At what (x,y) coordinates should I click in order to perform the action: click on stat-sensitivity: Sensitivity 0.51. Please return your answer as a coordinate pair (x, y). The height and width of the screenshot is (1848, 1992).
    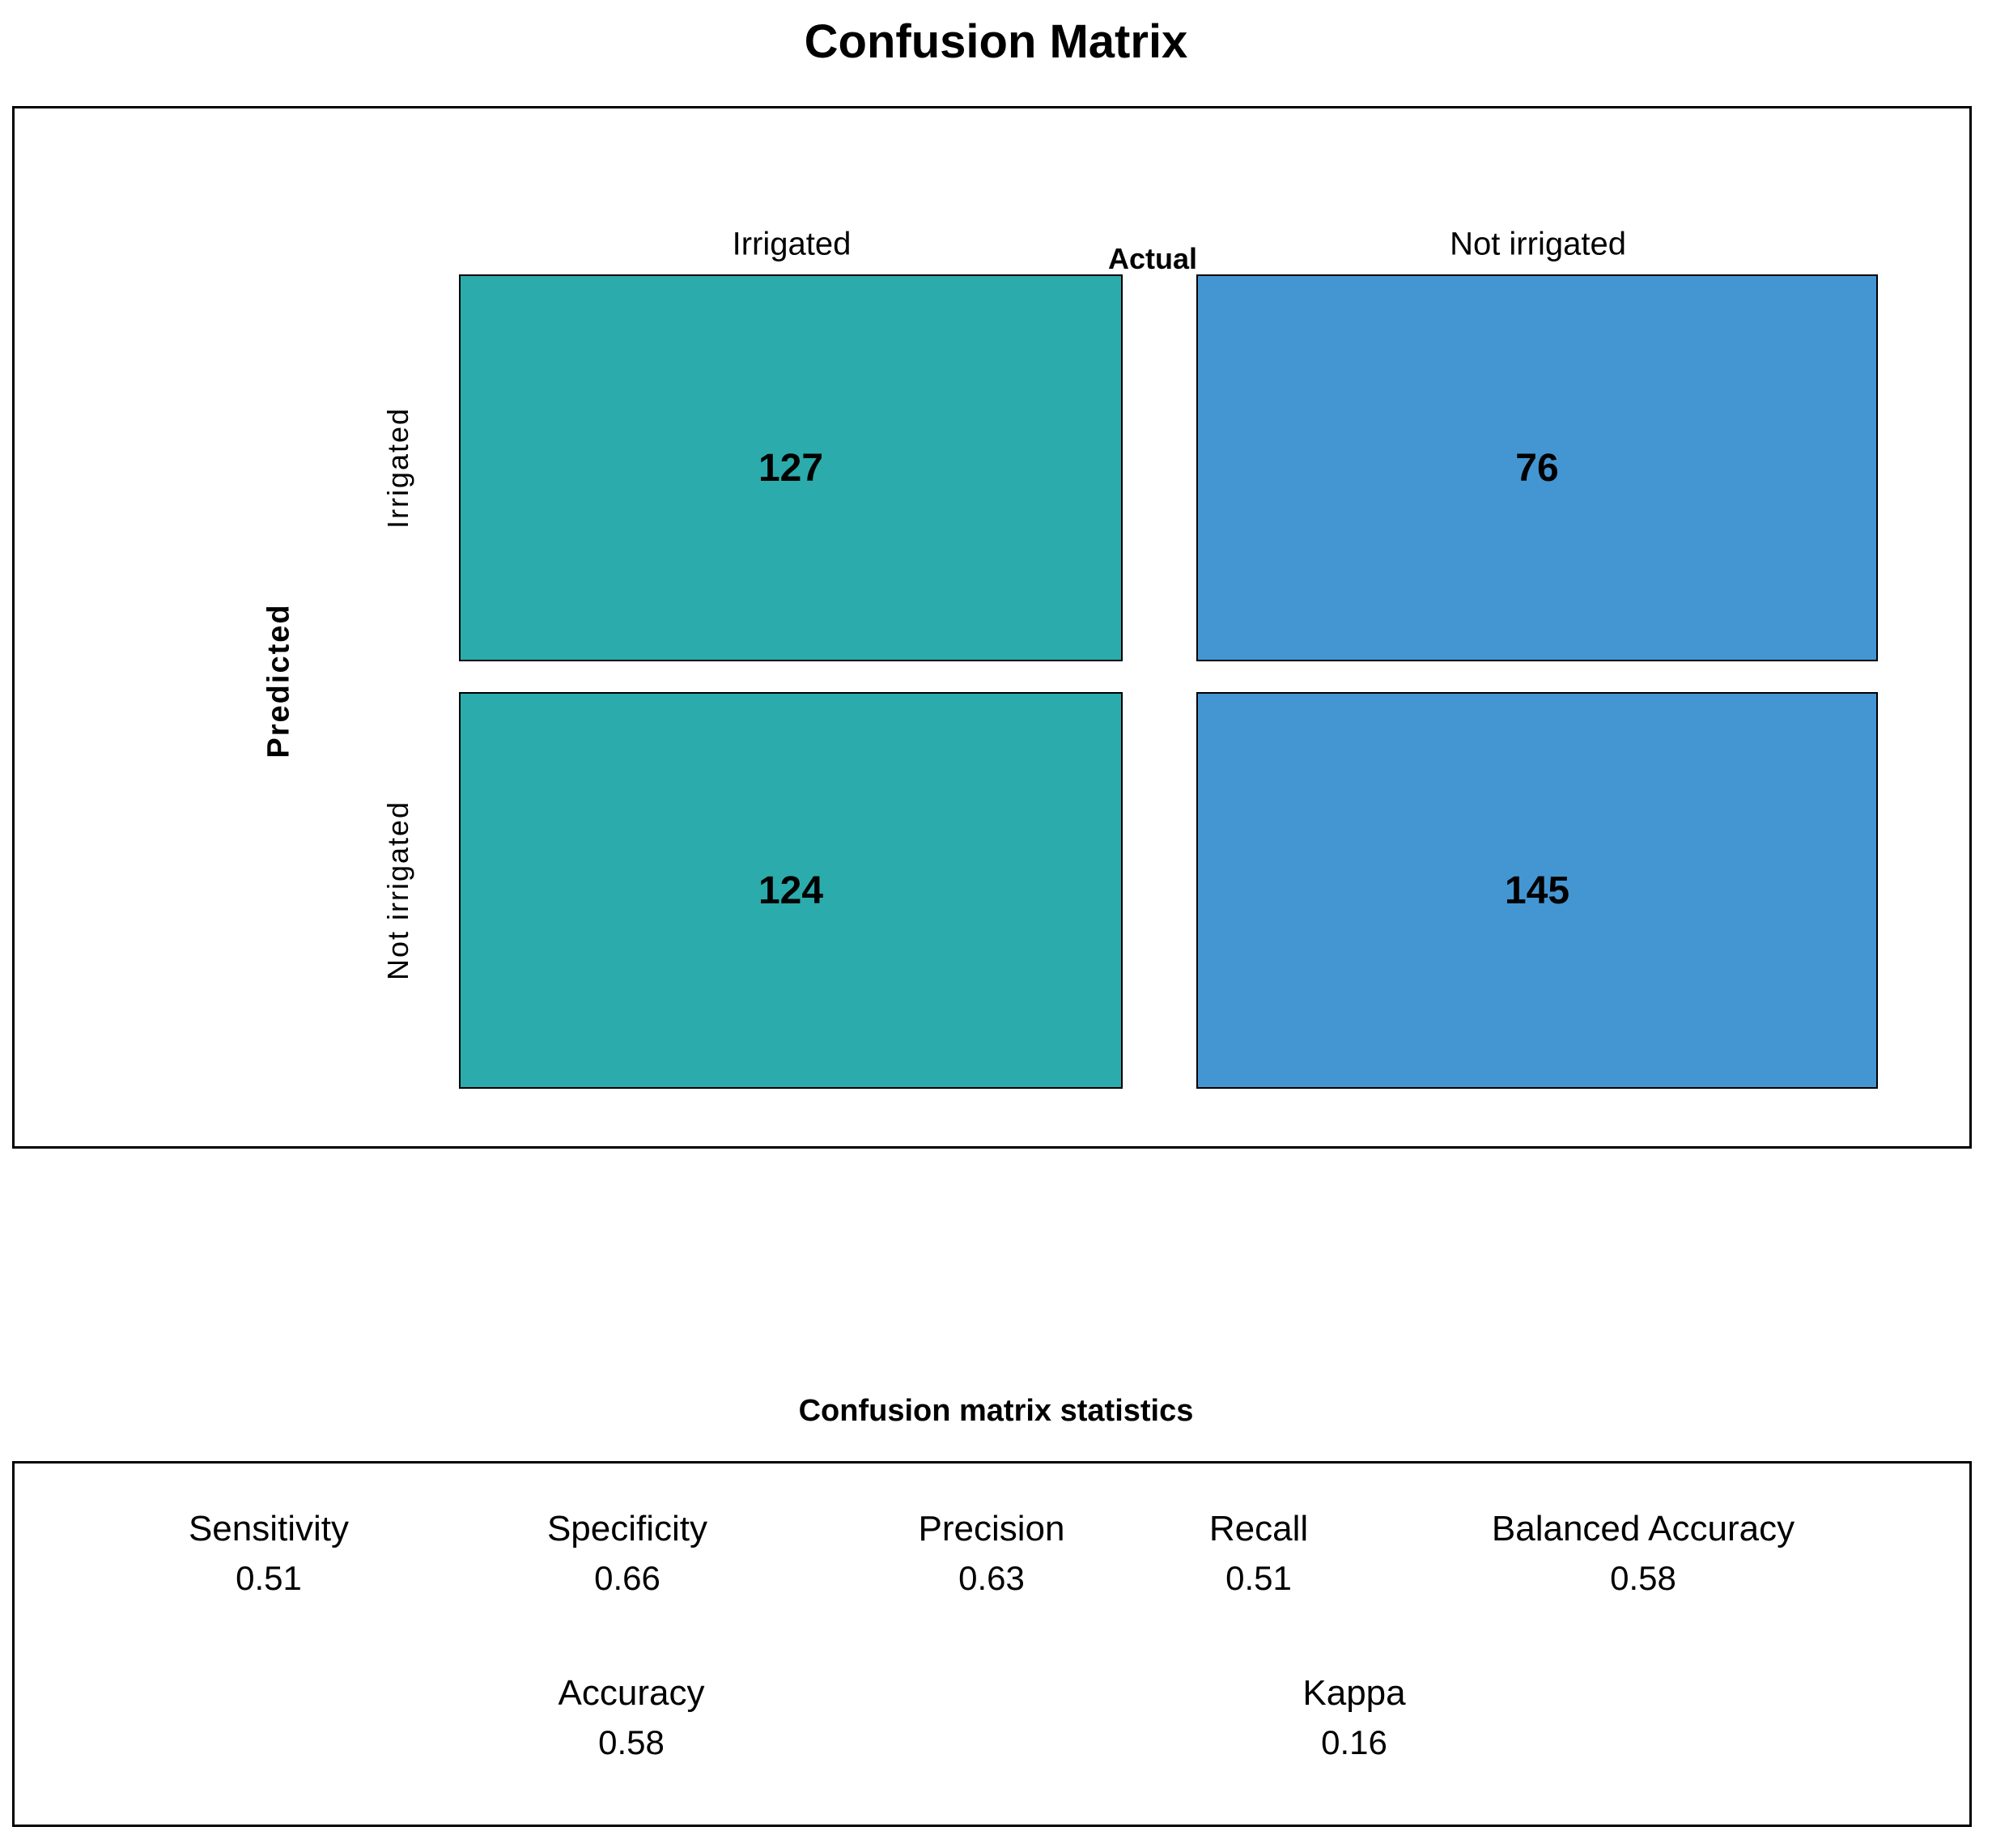
    Looking at the image, I should click on (269, 1553).